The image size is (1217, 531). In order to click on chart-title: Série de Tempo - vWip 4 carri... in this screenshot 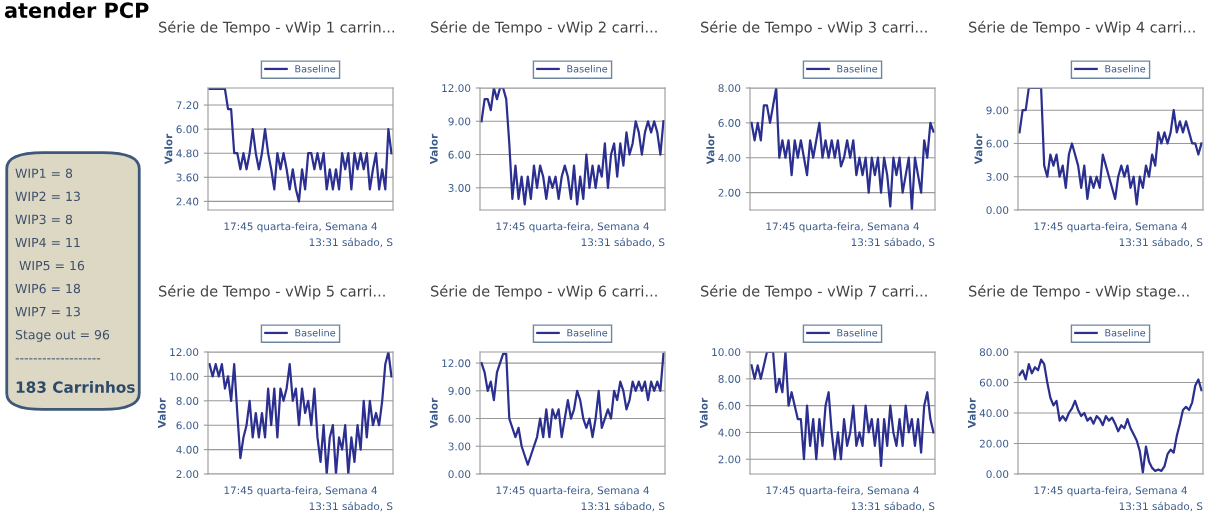, I will do `click(1082, 28)`.